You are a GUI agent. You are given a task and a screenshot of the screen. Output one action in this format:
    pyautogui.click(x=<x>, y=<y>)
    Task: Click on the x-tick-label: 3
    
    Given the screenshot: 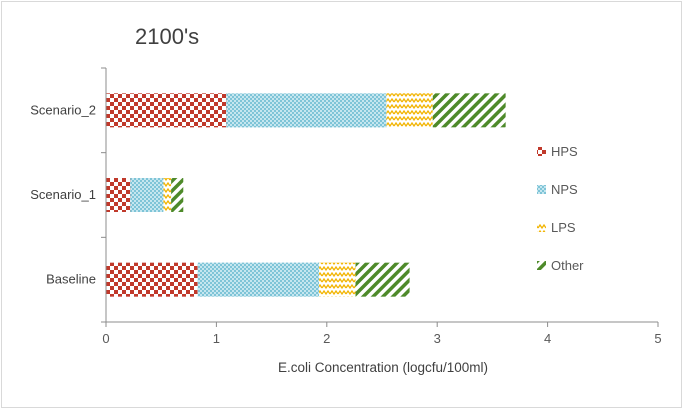 What is the action you would take?
    pyautogui.click(x=437, y=338)
    